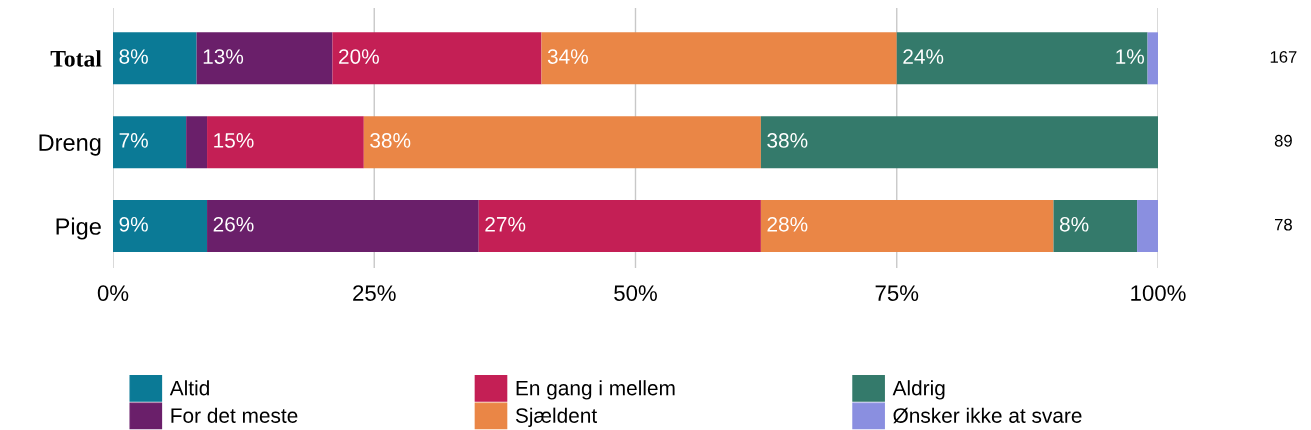 The width and height of the screenshot is (1311, 430). What do you see at coordinates (505, 224) in the screenshot?
I see `data-label: 27%` at bounding box center [505, 224].